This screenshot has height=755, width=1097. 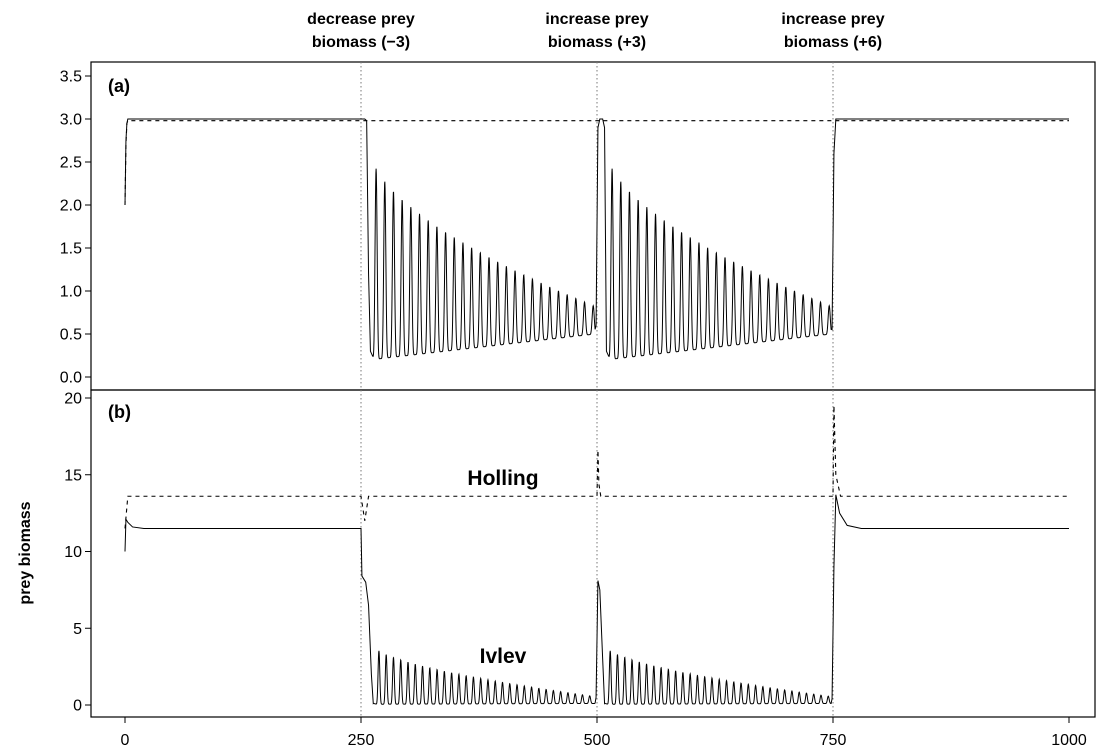 What do you see at coordinates (71, 77) in the screenshot?
I see `y-tick-label-a: 3.5` at bounding box center [71, 77].